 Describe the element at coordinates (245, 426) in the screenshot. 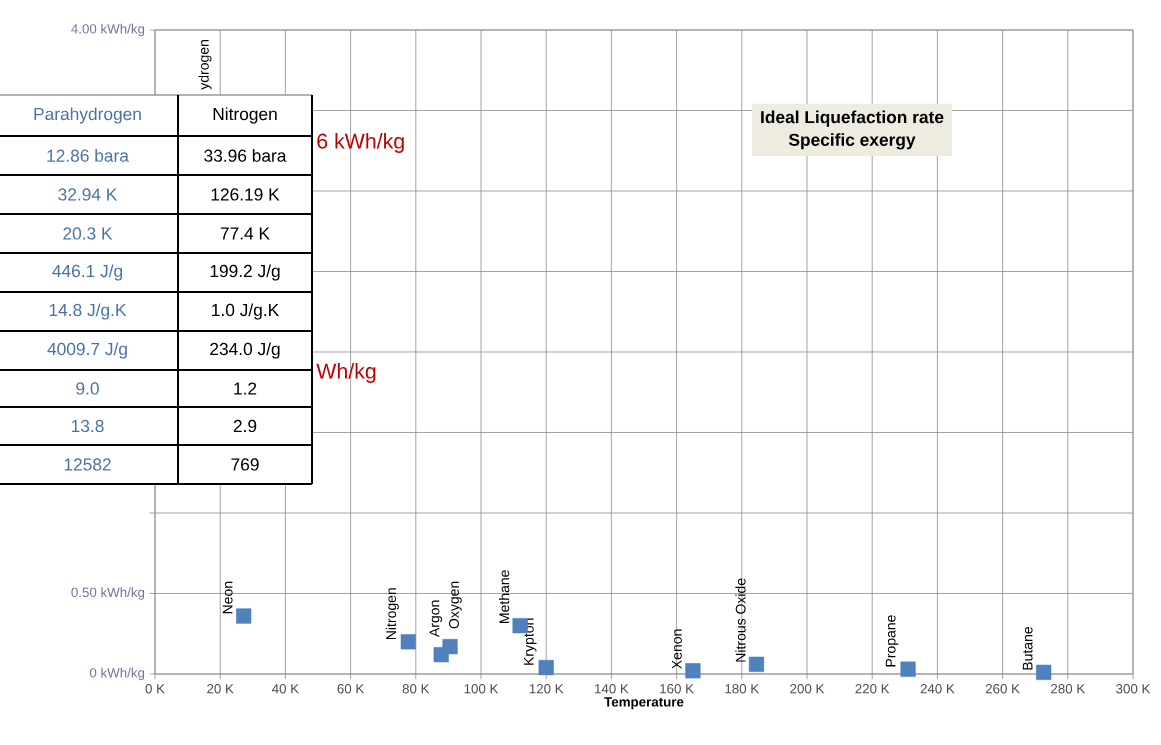

I see `text: 2.9` at that location.